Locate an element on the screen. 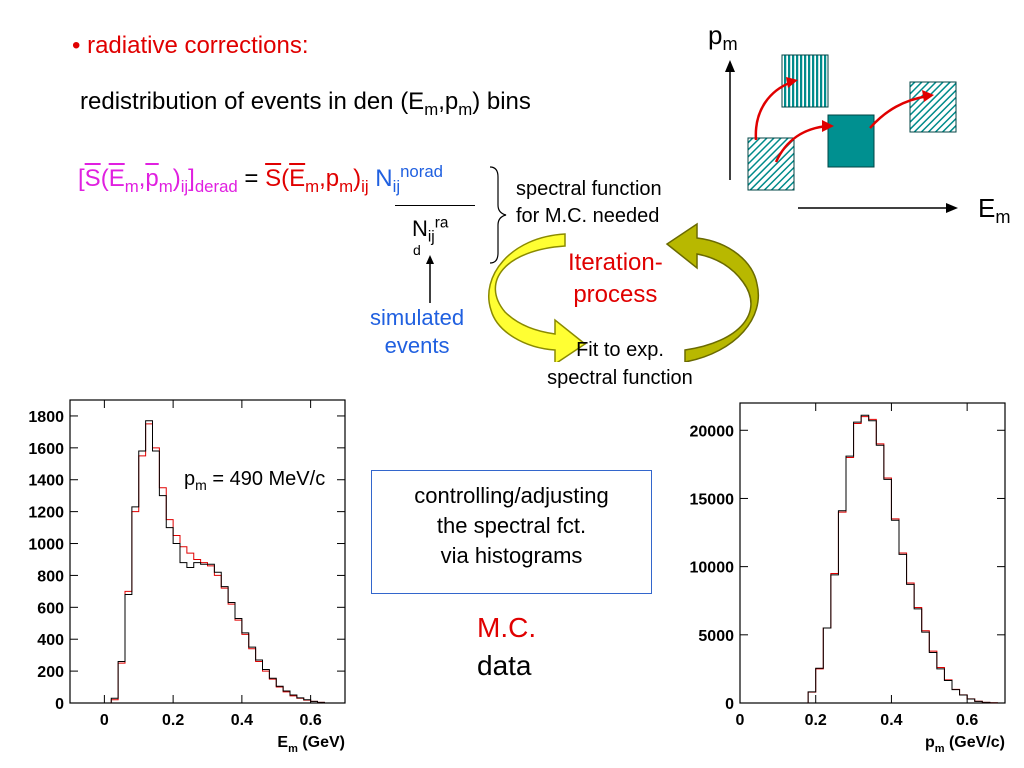  y-tick-label: 400 is located at coordinates (50, 640).